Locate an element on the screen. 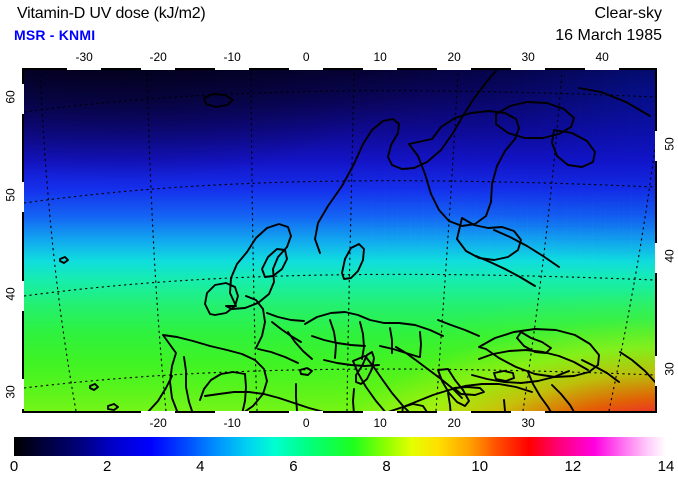  institution-label: MSR - KNMI is located at coordinates (55, 35).